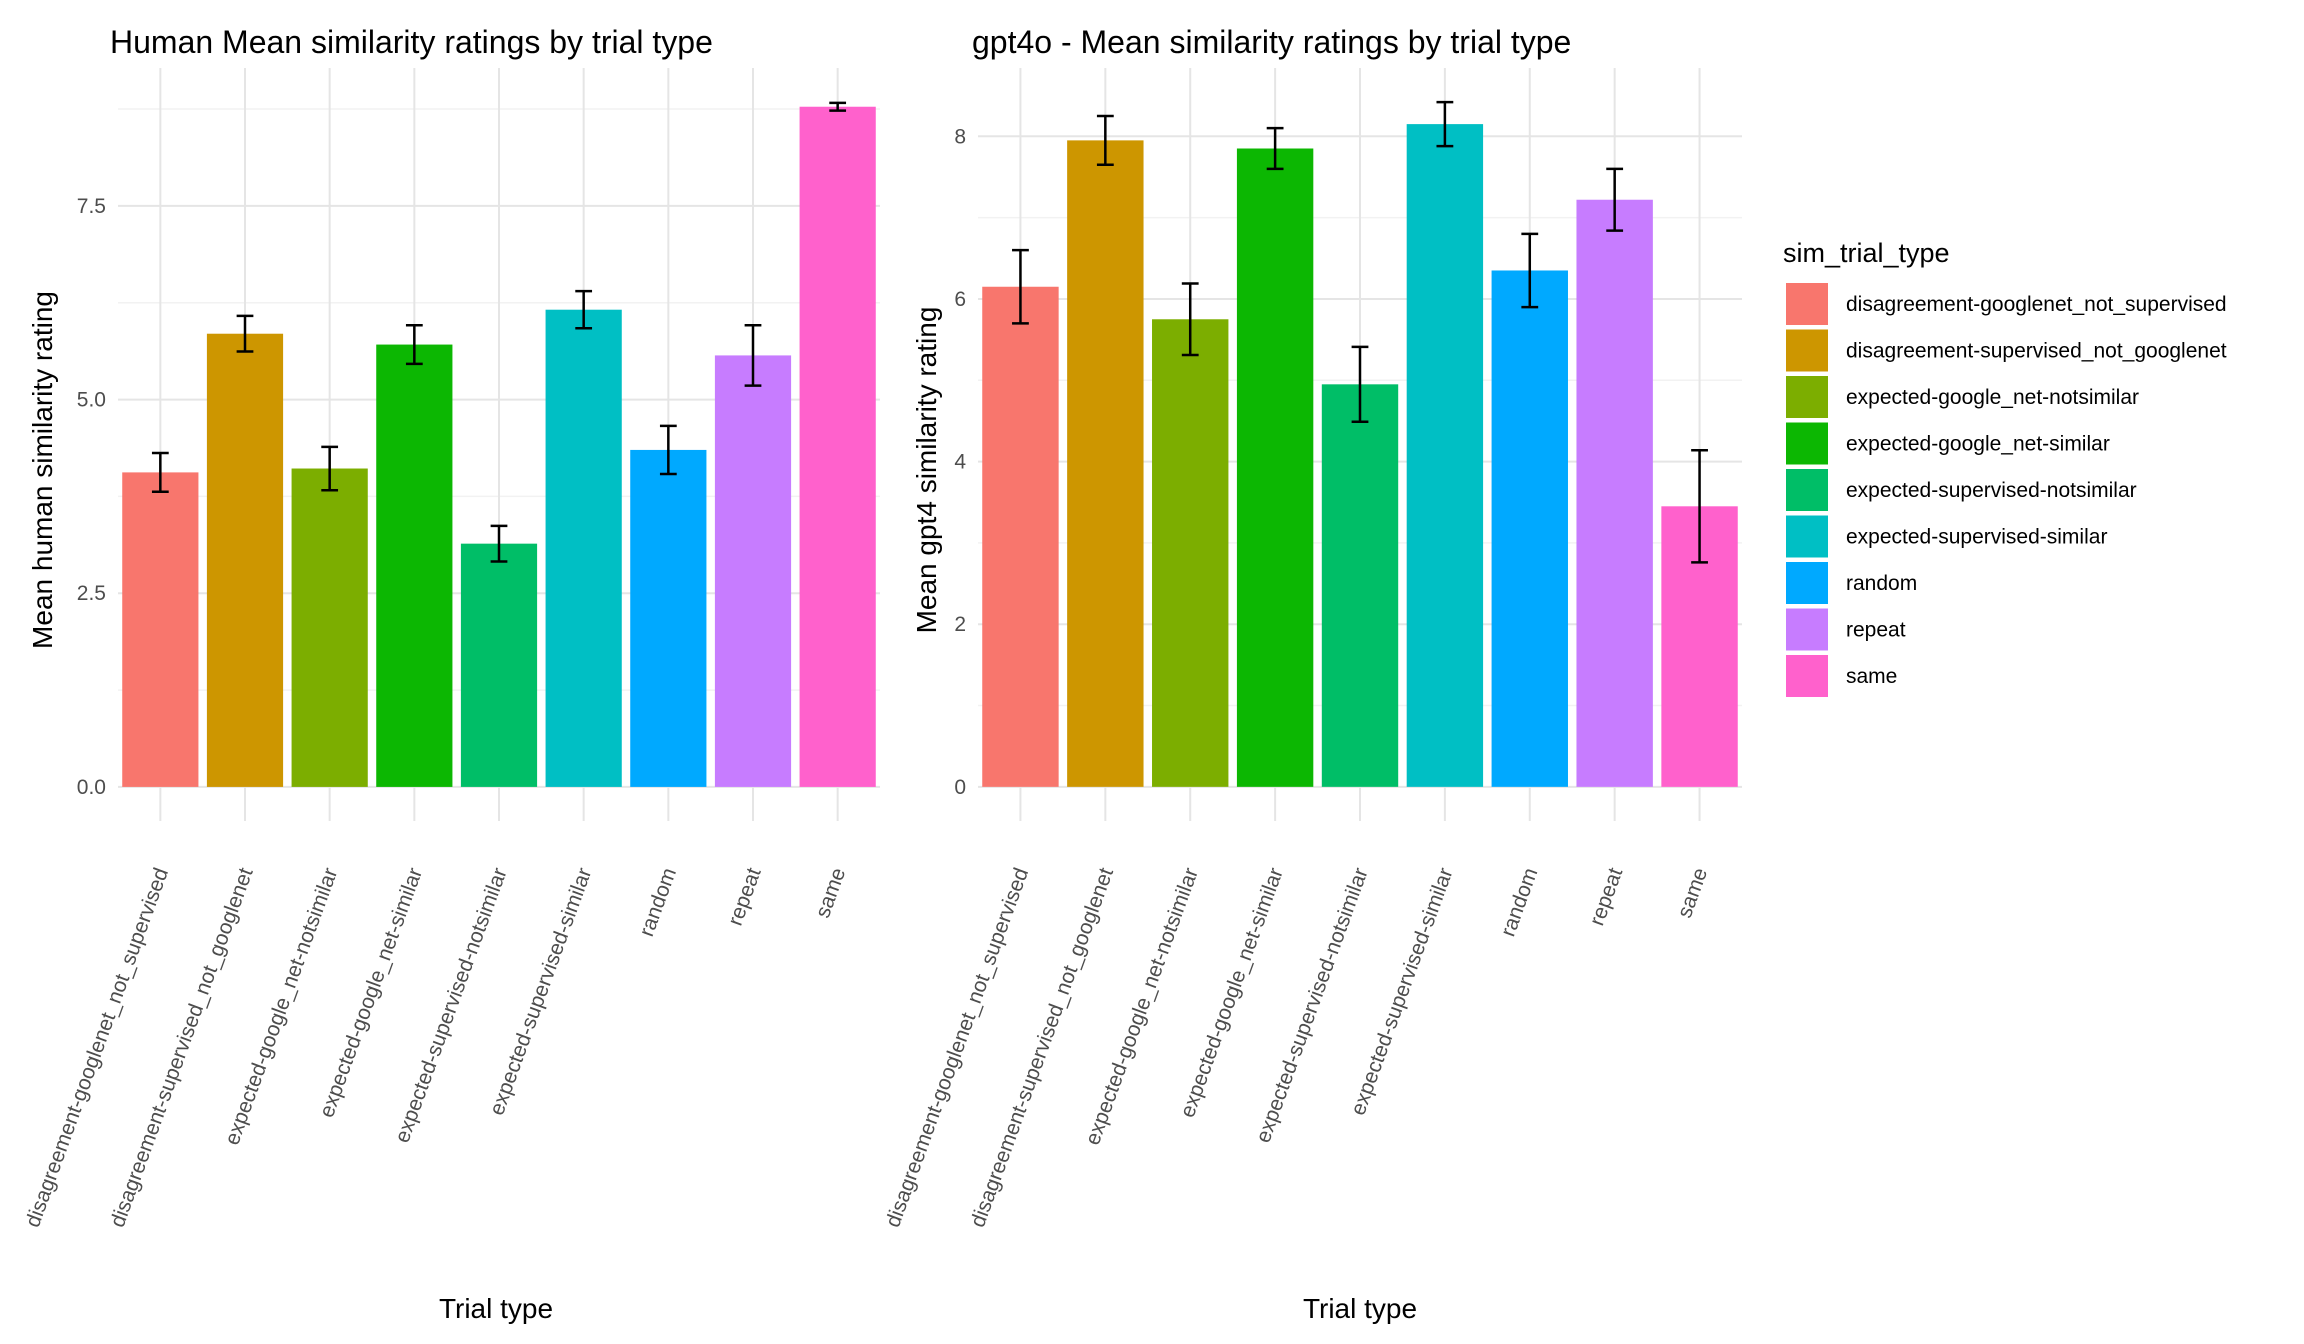 Image resolution: width=2304 pixels, height=1344 pixels. I want to click on bar-expected-google-net-similar, so click(1275, 467).